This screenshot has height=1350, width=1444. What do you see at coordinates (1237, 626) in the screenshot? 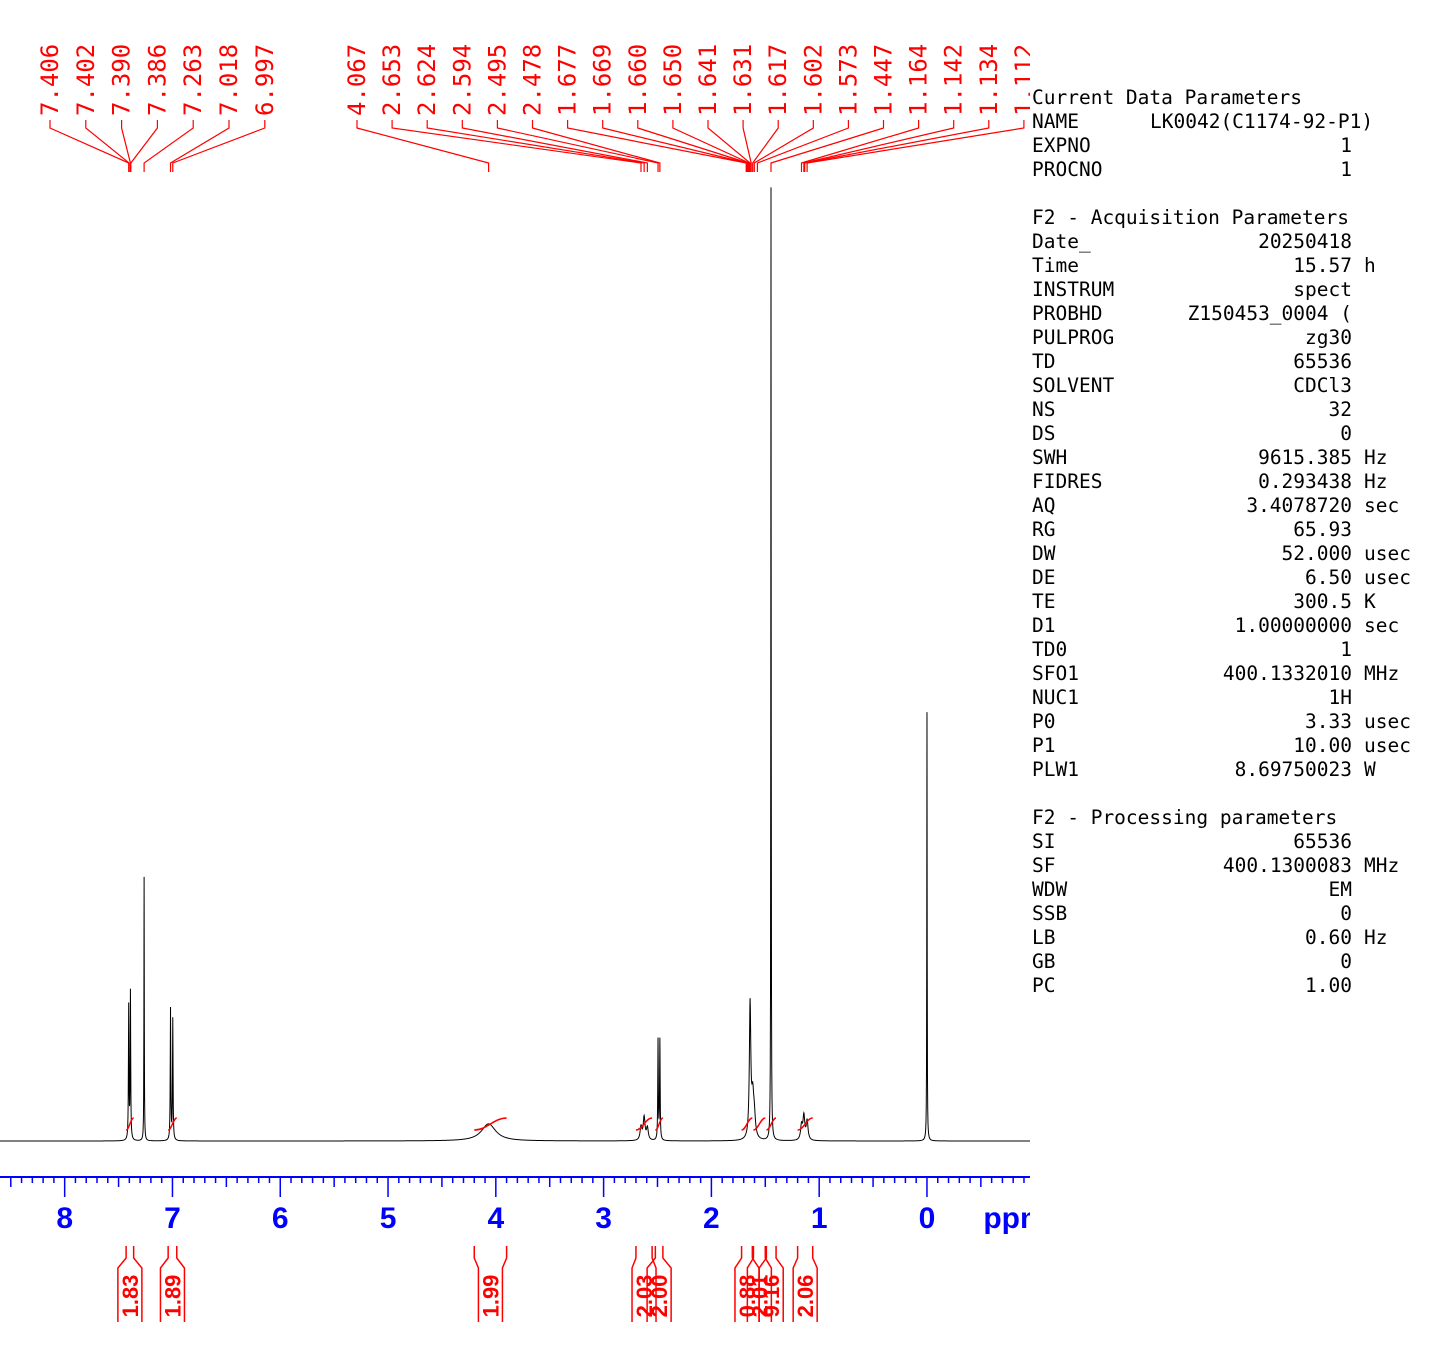
I see `param-row: D1 1.00000000 sec` at bounding box center [1237, 626].